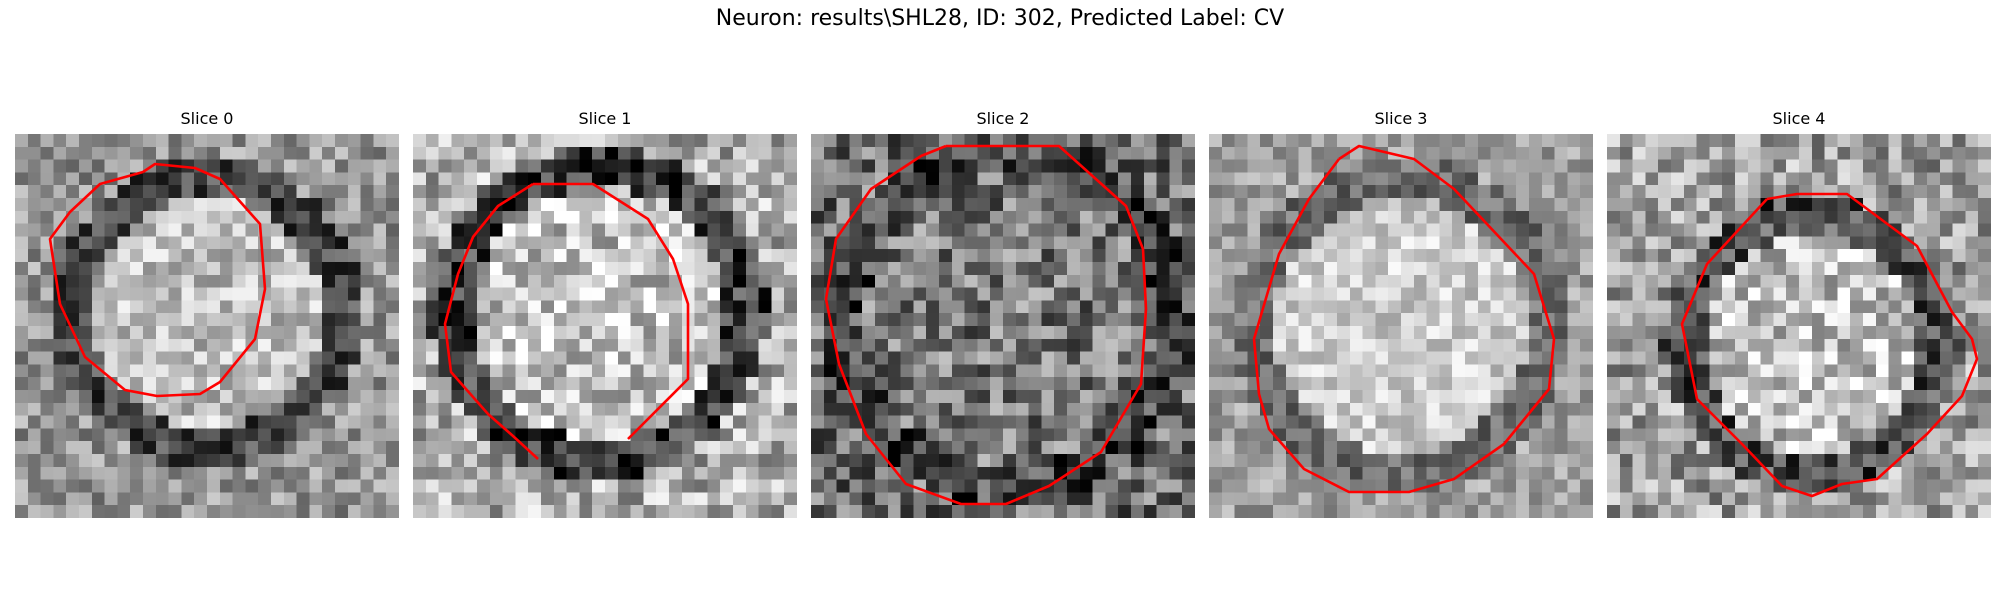  What do you see at coordinates (1799, 118) in the screenshot?
I see `slice-title-4: Slice 4` at bounding box center [1799, 118].